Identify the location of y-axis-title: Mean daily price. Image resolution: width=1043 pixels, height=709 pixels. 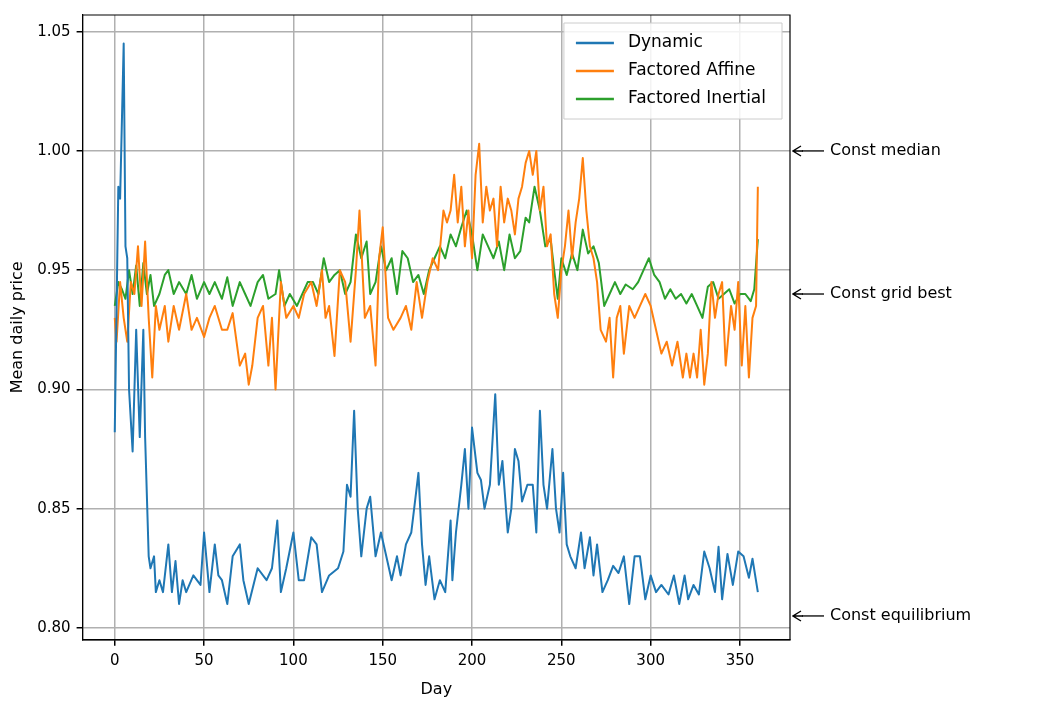
(16, 327).